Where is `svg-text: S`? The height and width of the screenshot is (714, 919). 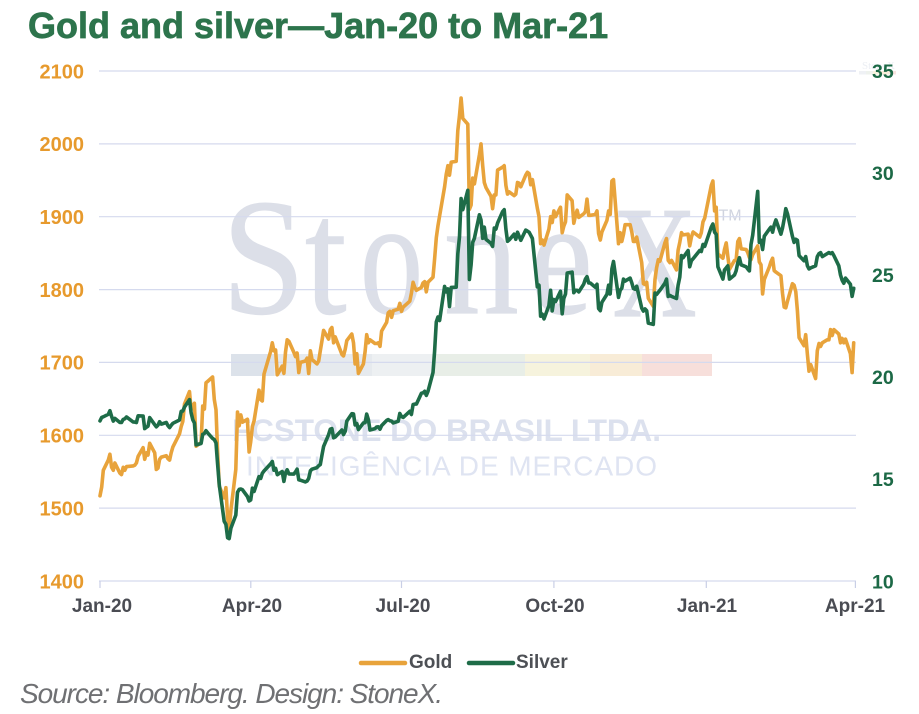 svg-text: S is located at coordinates (263, 258).